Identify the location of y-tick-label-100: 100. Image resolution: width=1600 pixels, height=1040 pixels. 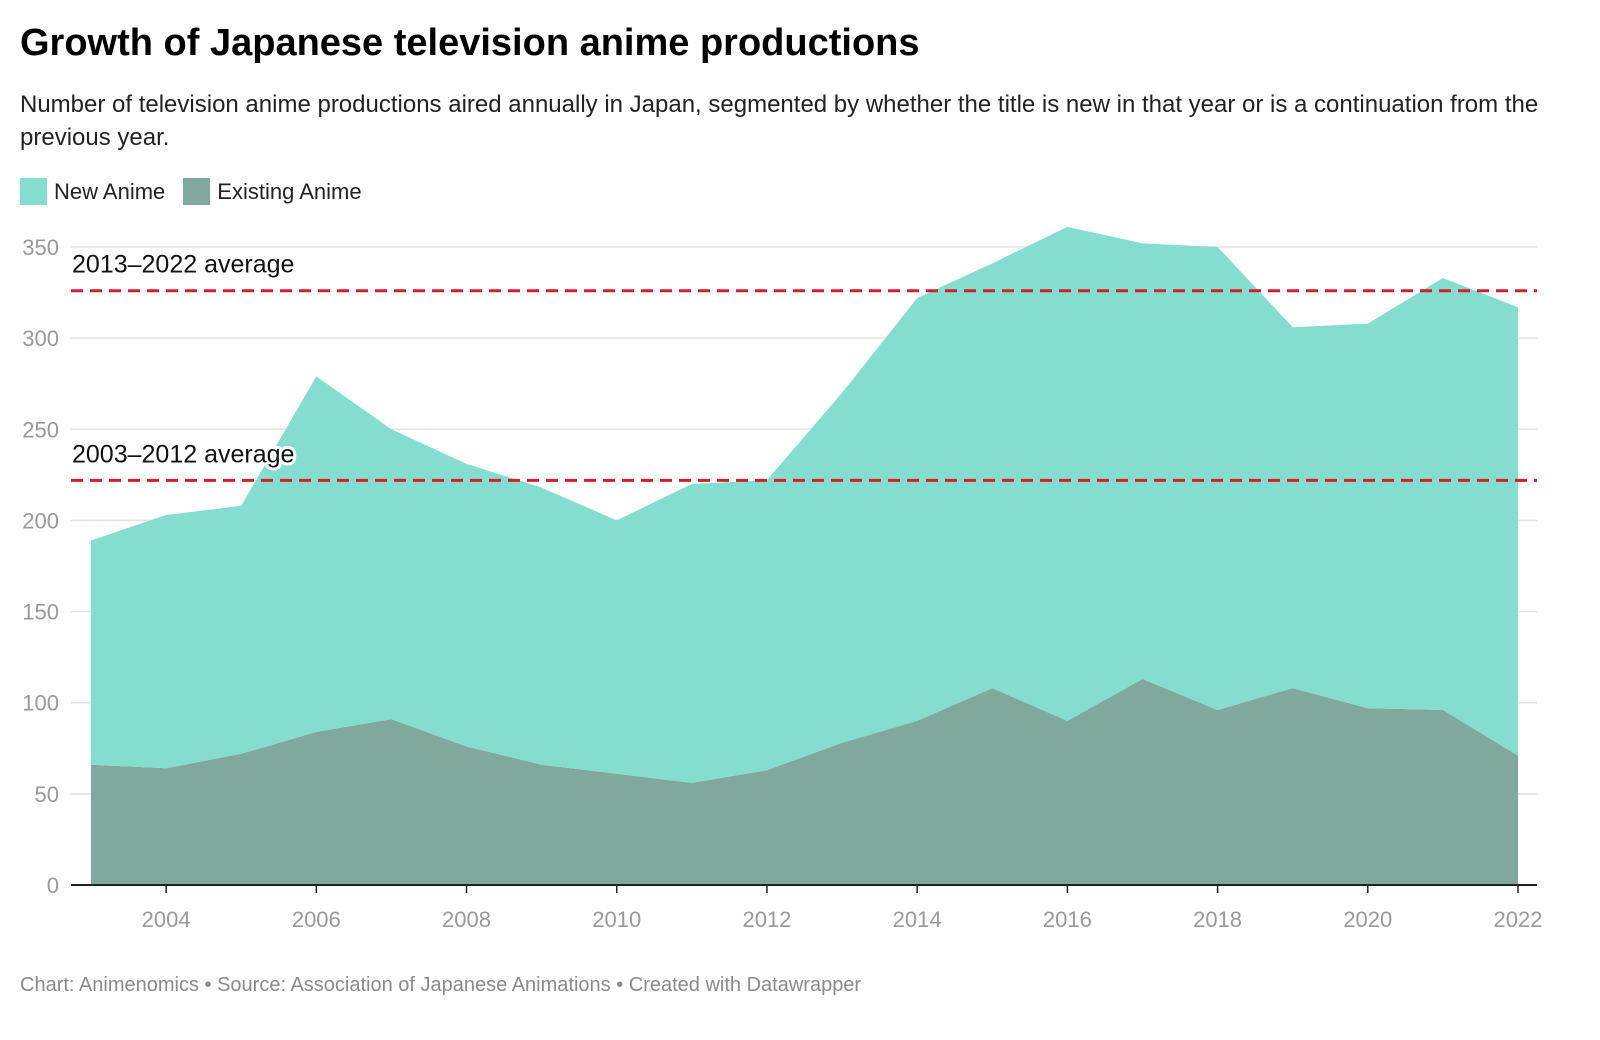
(40, 703).